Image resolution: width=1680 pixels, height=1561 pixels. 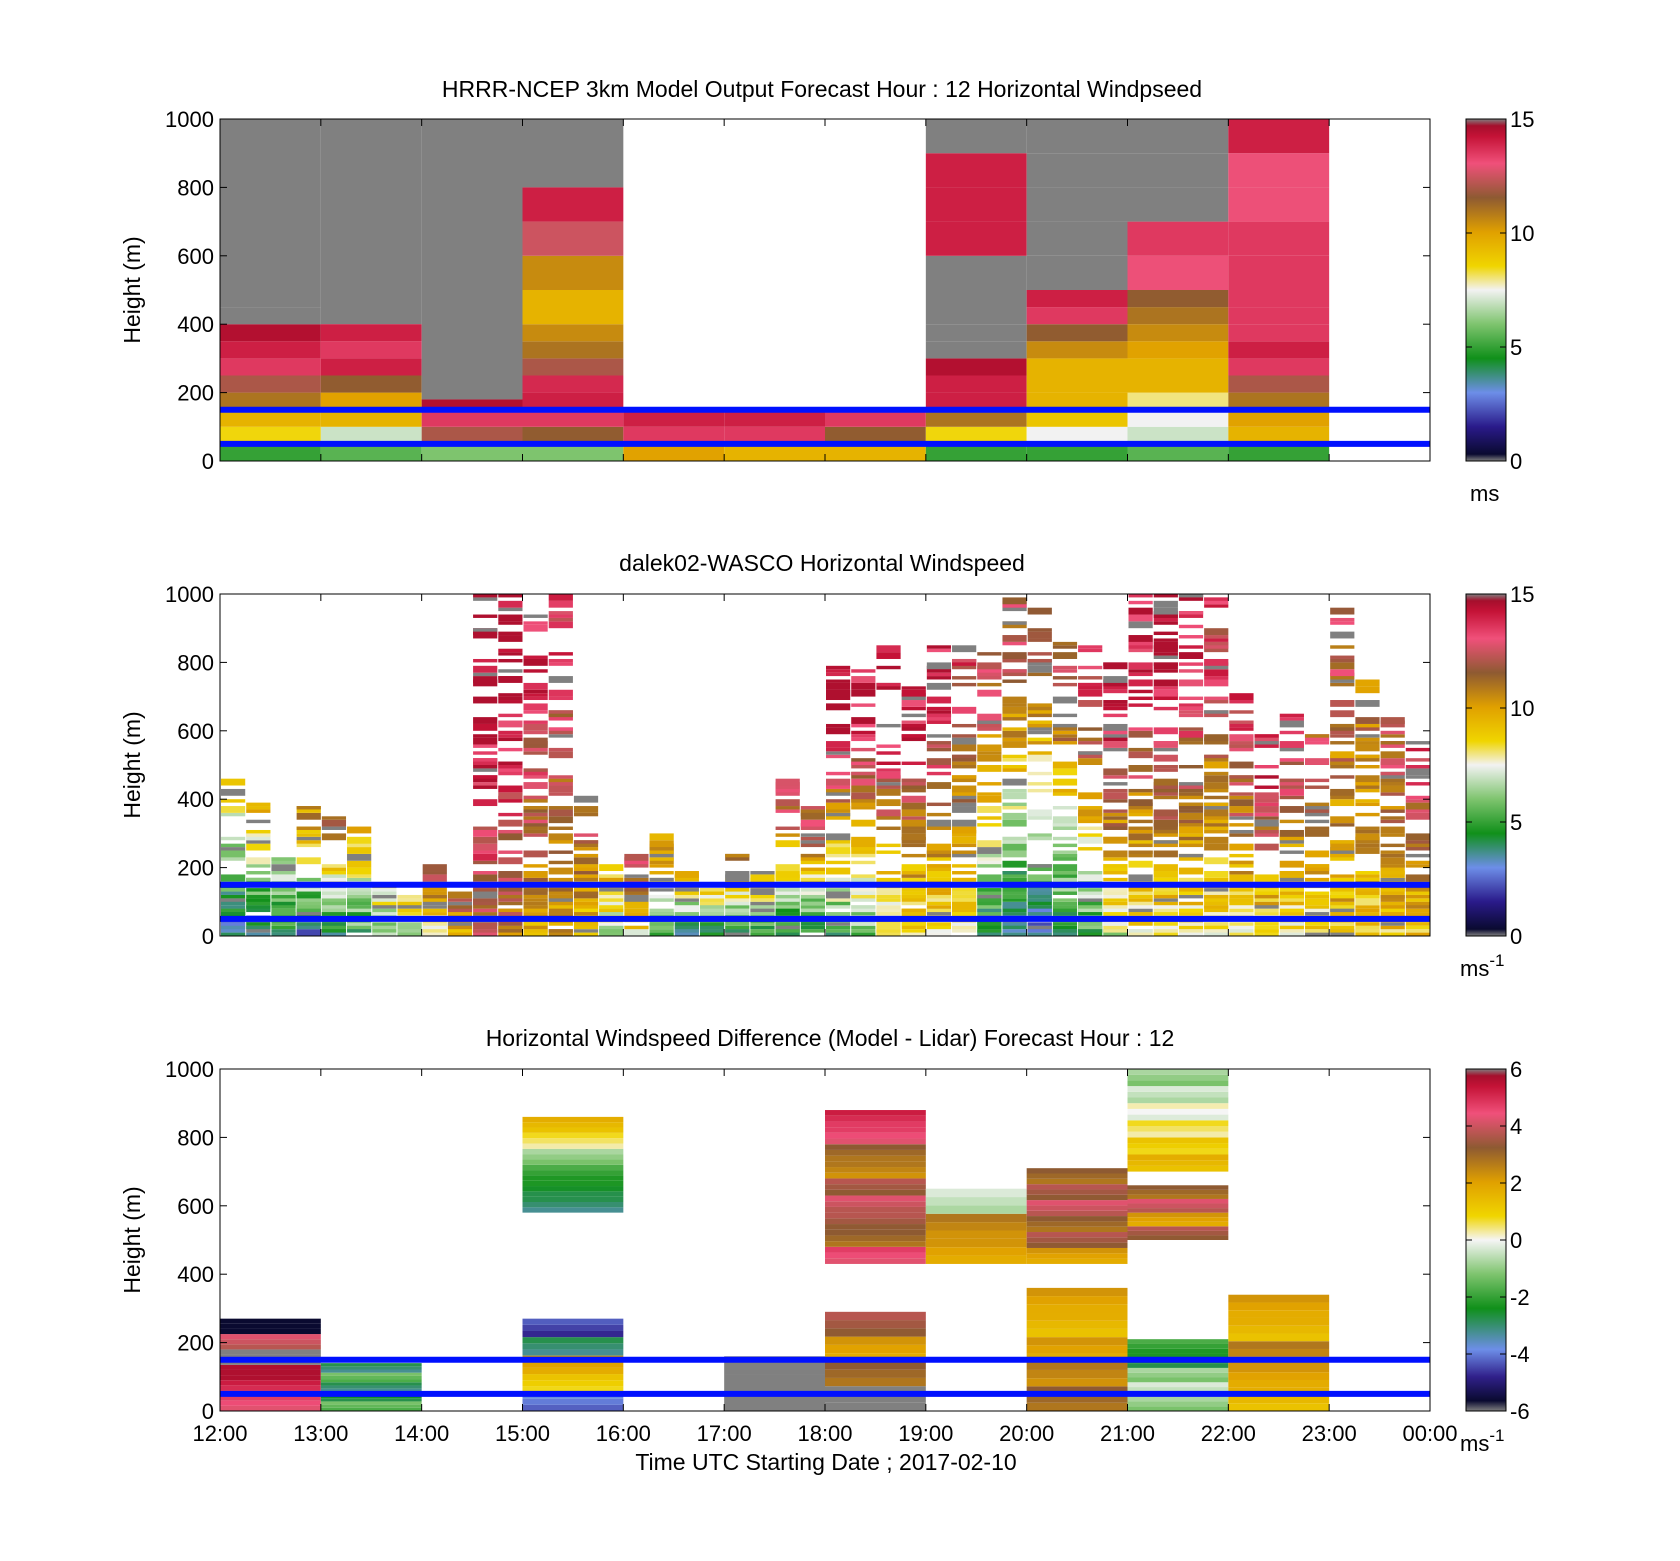 What do you see at coordinates (132, 764) in the screenshot?
I see `y-axis-label: Height (m)` at bounding box center [132, 764].